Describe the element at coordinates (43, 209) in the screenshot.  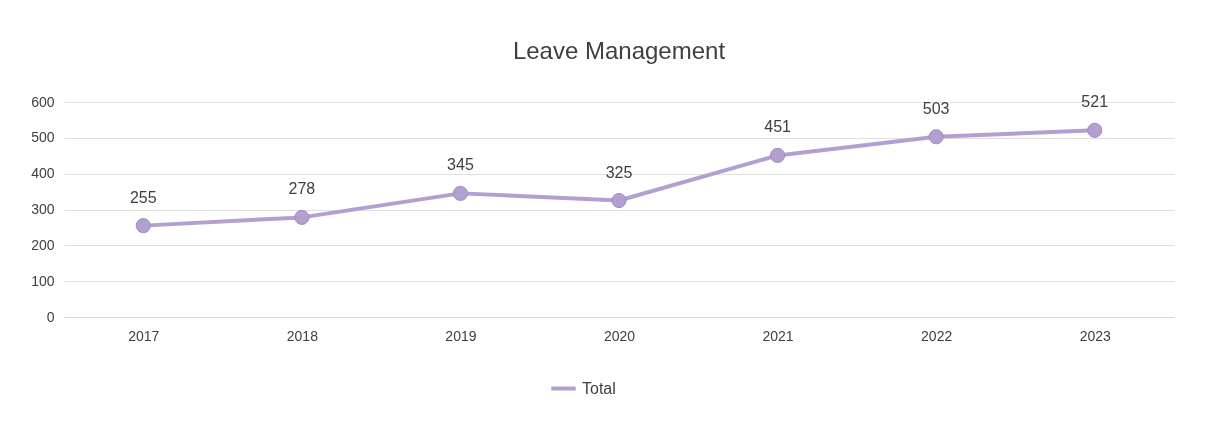
I see `y-tick-label: 300` at that location.